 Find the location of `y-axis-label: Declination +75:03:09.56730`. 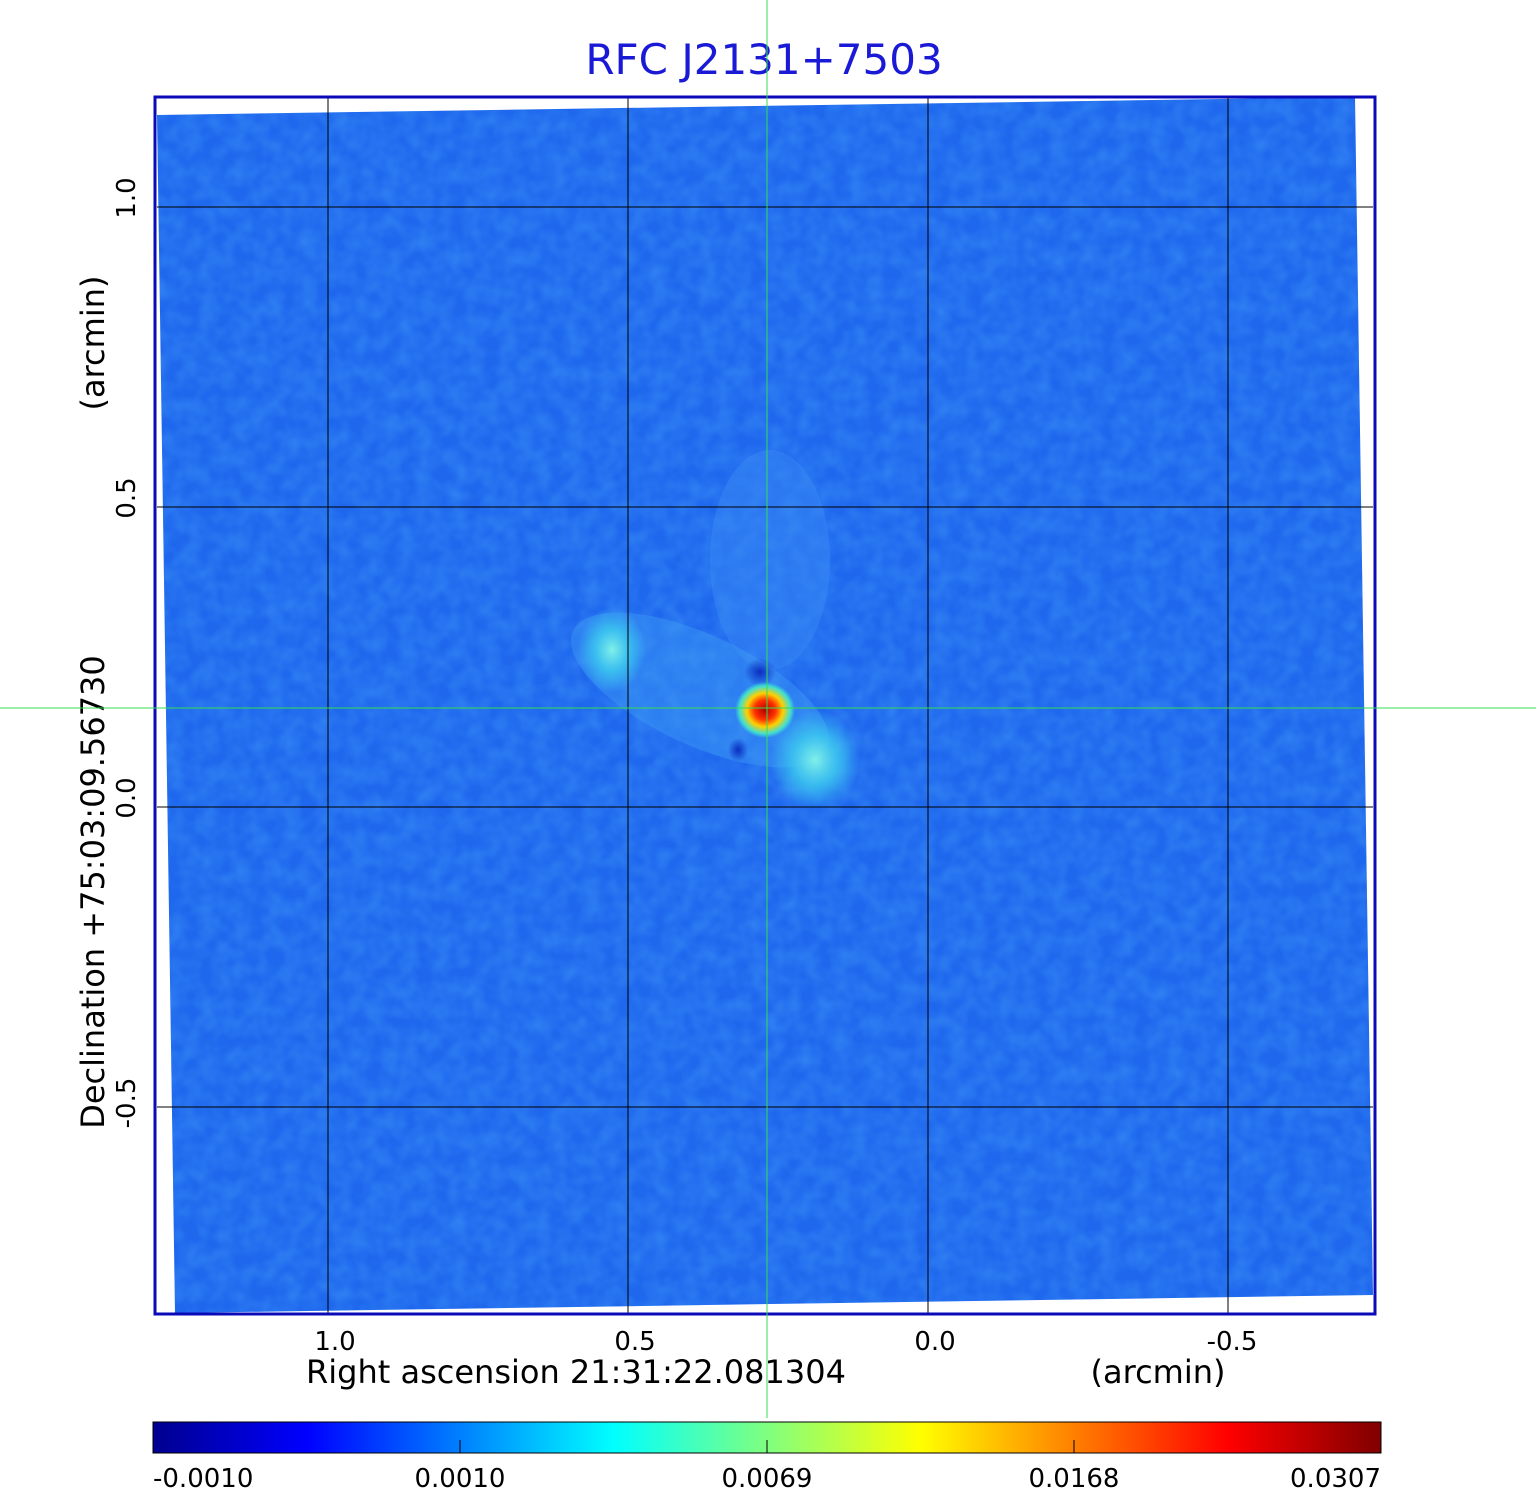

y-axis-label: Declination +75:03:09.56730 is located at coordinates (93, 892).